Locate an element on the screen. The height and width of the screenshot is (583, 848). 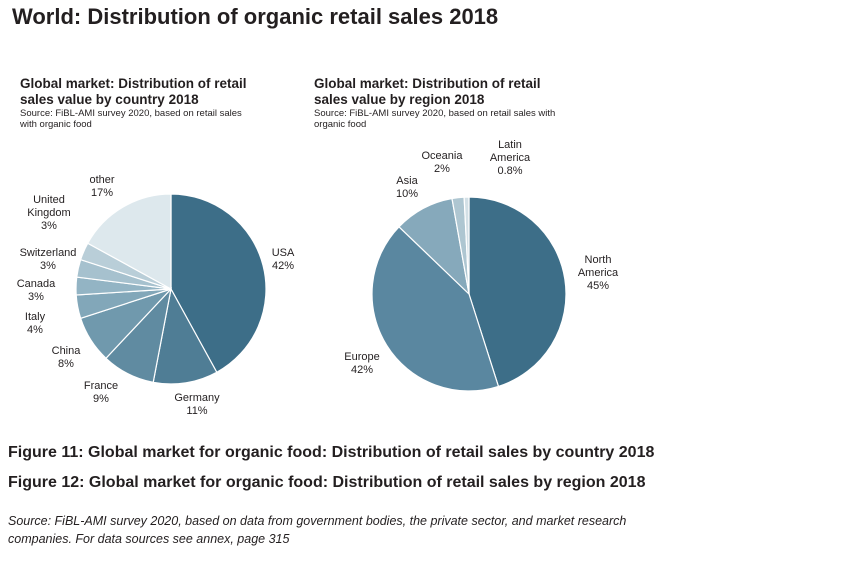
chart1-slice-other is located at coordinates (129, 242).